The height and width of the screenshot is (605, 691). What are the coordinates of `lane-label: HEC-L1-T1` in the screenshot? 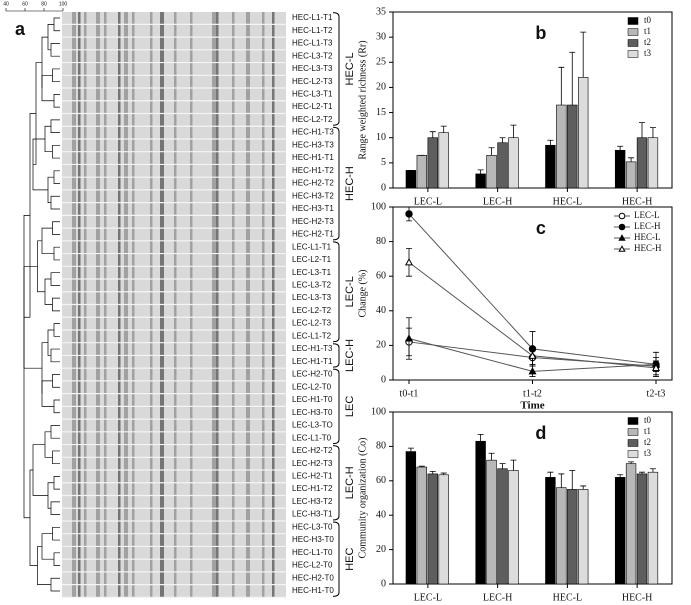 It's located at (312, 17).